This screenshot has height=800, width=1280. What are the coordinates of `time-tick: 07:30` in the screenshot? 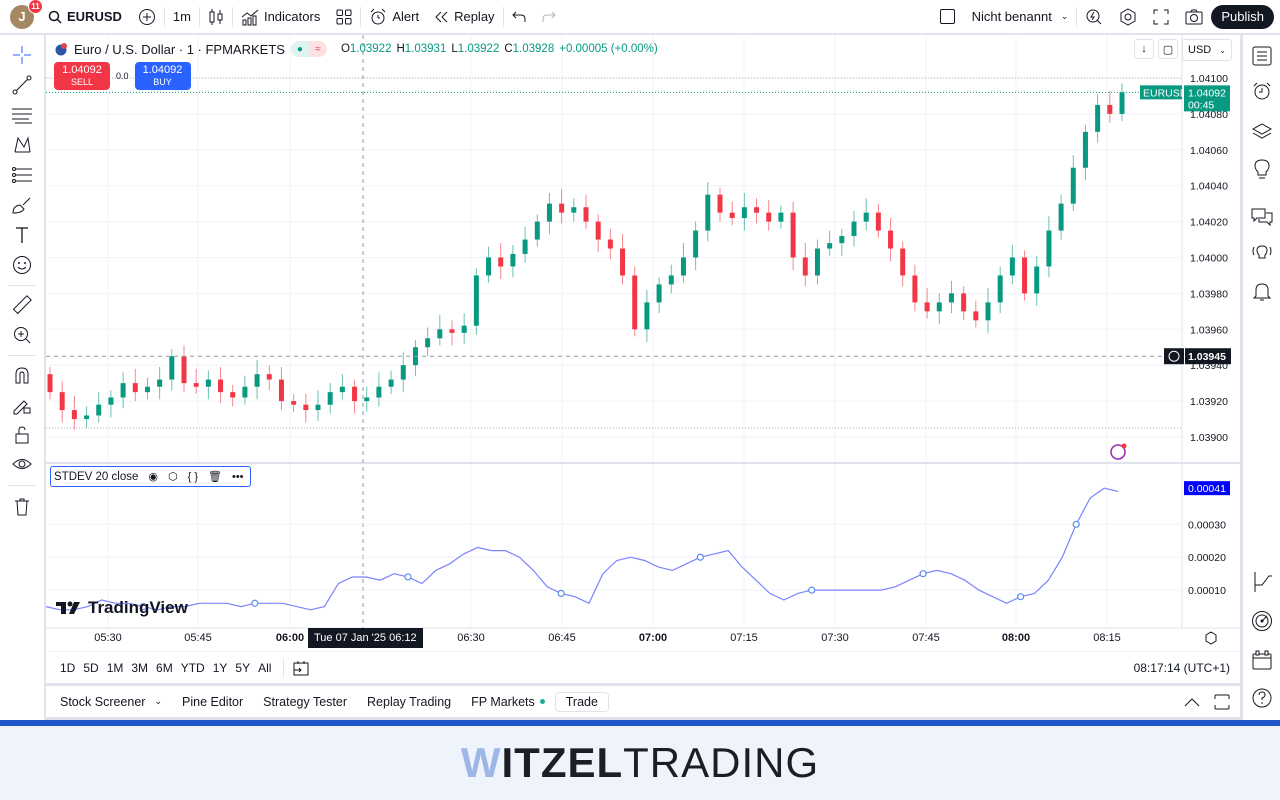 It's located at (835, 638).